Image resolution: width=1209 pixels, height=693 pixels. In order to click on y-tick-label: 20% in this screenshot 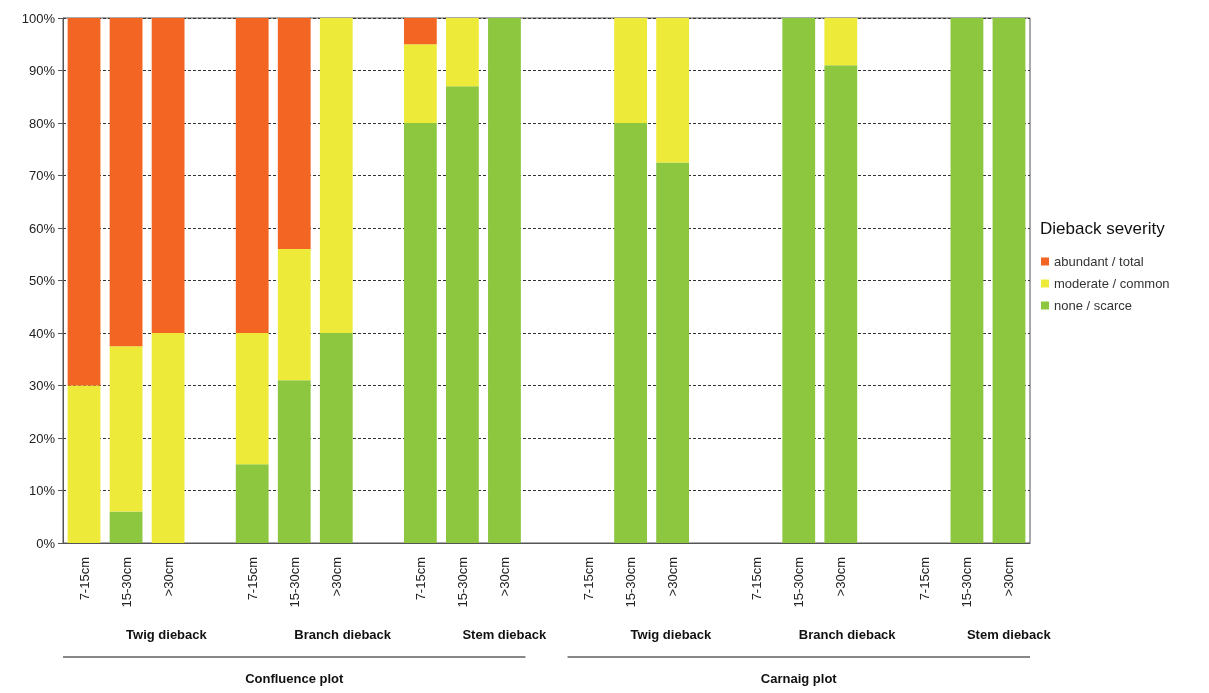, I will do `click(42, 438)`.